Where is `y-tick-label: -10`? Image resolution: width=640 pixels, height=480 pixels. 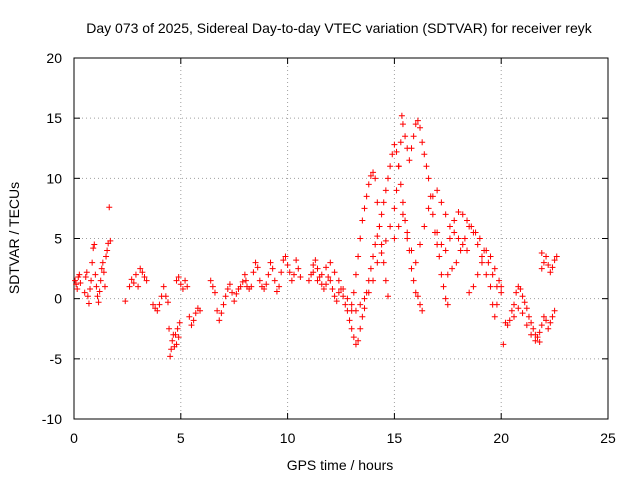 y-tick-label: -10 is located at coordinates (52, 419).